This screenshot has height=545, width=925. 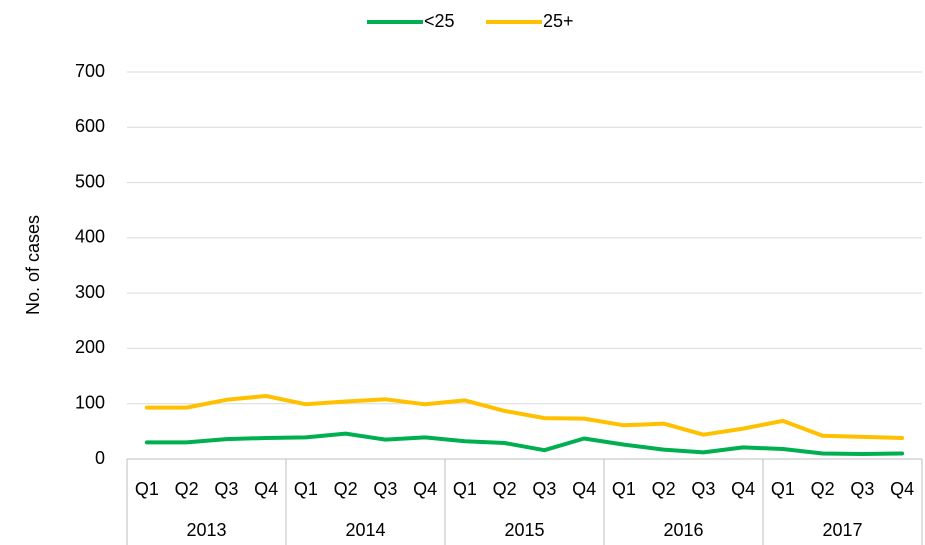 I want to click on y-tick-label: 700, so click(x=90, y=71).